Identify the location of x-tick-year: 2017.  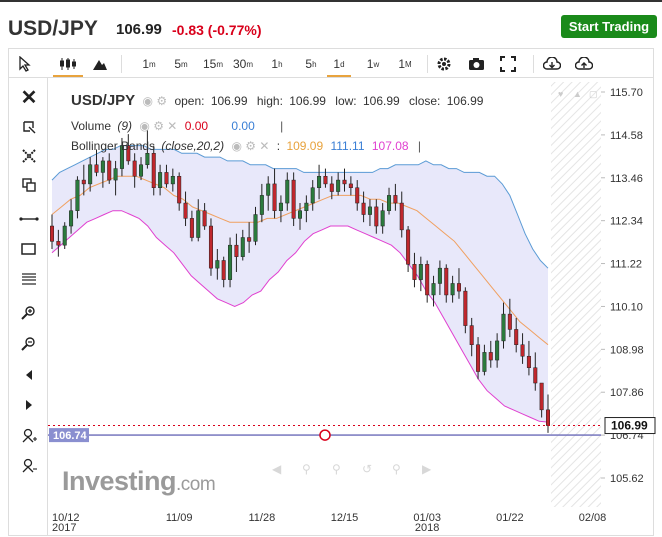
(64, 528).